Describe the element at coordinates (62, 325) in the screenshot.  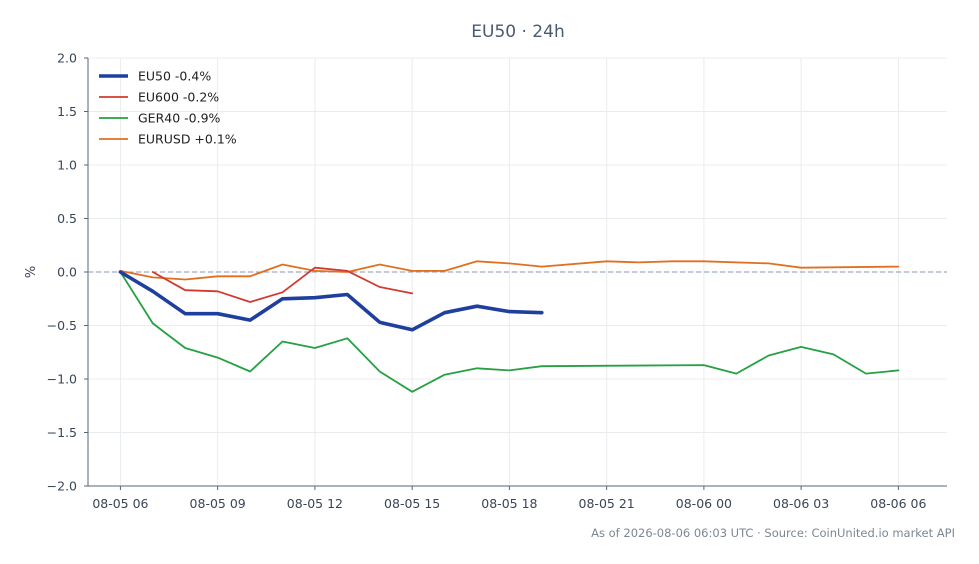
I see `y-tick-label: −0.5` at that location.